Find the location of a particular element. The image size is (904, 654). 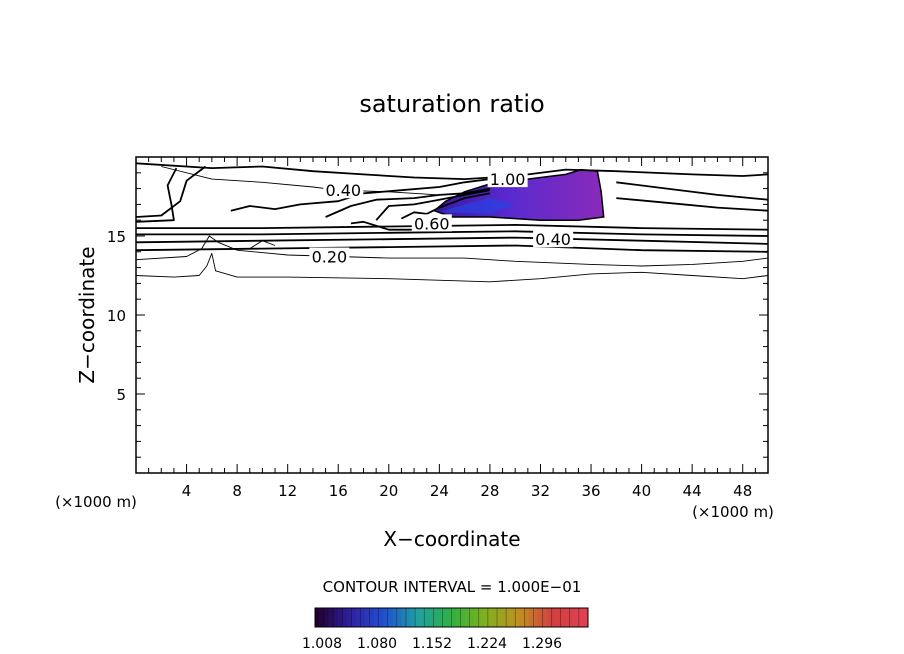

x-unit-left: (×1000 m) is located at coordinates (96, 502).